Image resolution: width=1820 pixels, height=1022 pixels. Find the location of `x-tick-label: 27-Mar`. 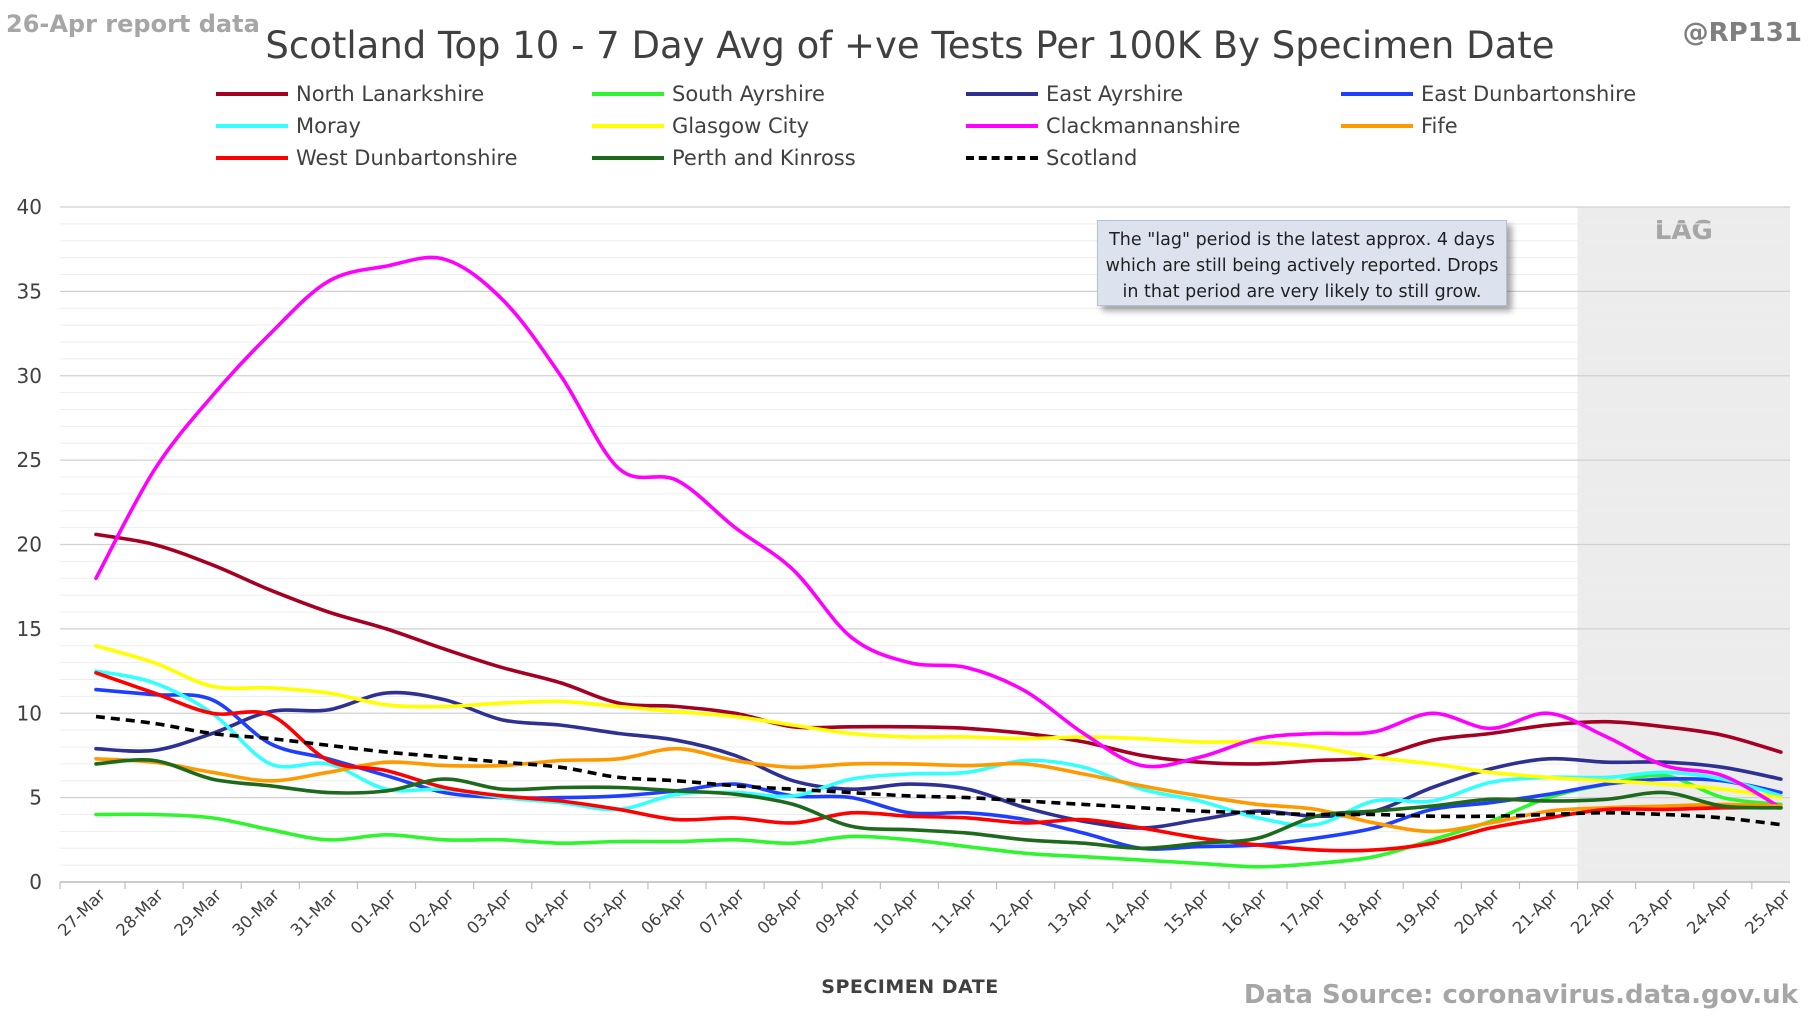

x-tick-label: 27-Mar is located at coordinates (81, 912).